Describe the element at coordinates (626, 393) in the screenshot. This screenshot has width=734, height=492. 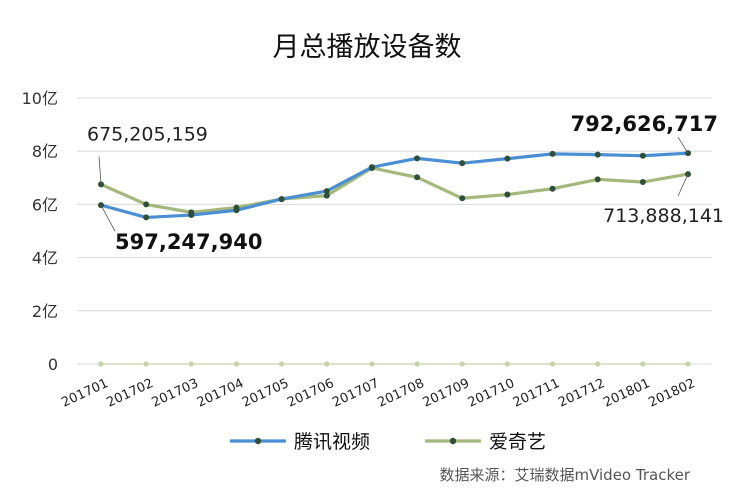
I see `x-tick-label: 201801` at that location.